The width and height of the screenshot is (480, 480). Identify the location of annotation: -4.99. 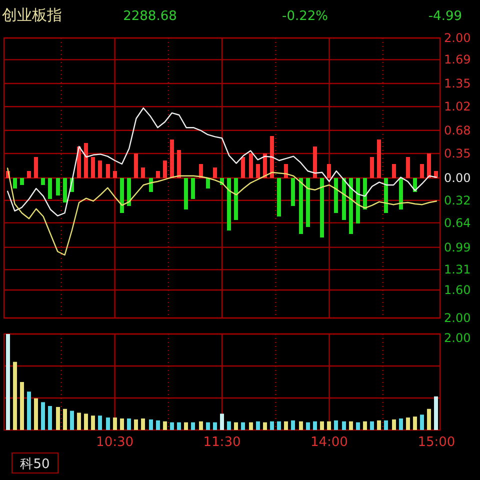
(445, 16).